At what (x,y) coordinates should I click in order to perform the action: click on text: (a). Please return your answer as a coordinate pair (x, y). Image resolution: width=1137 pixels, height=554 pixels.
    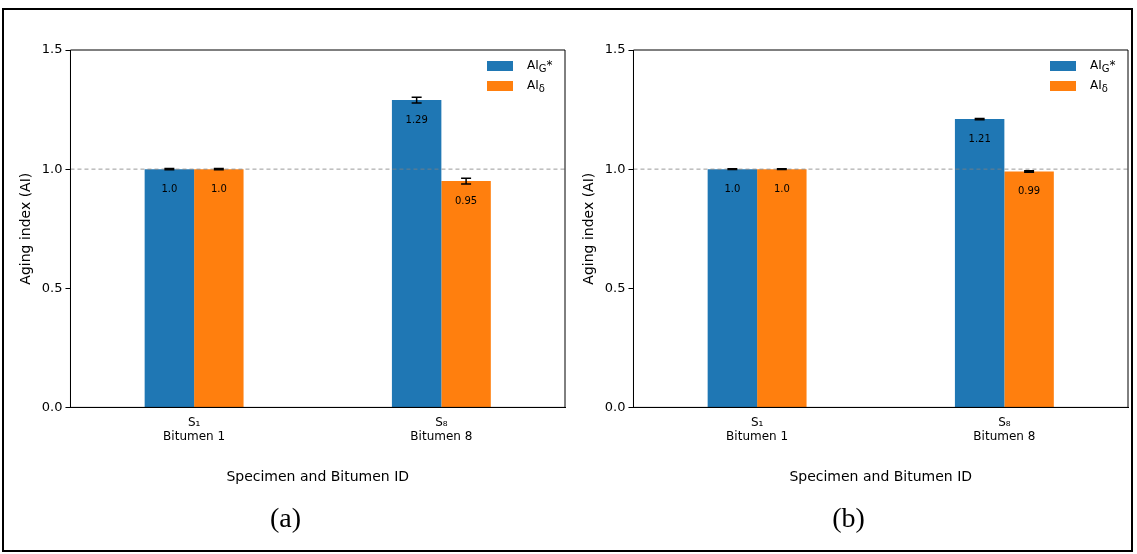
    Looking at the image, I should click on (285, 518).